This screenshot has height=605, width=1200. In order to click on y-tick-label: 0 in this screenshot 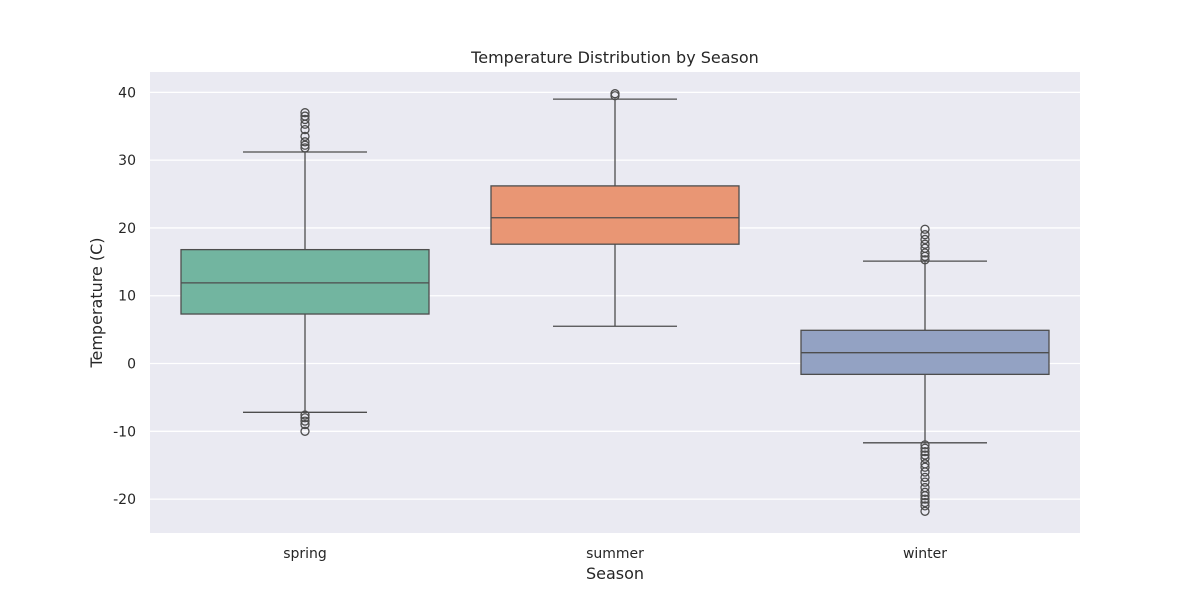, I will do `click(131, 365)`.